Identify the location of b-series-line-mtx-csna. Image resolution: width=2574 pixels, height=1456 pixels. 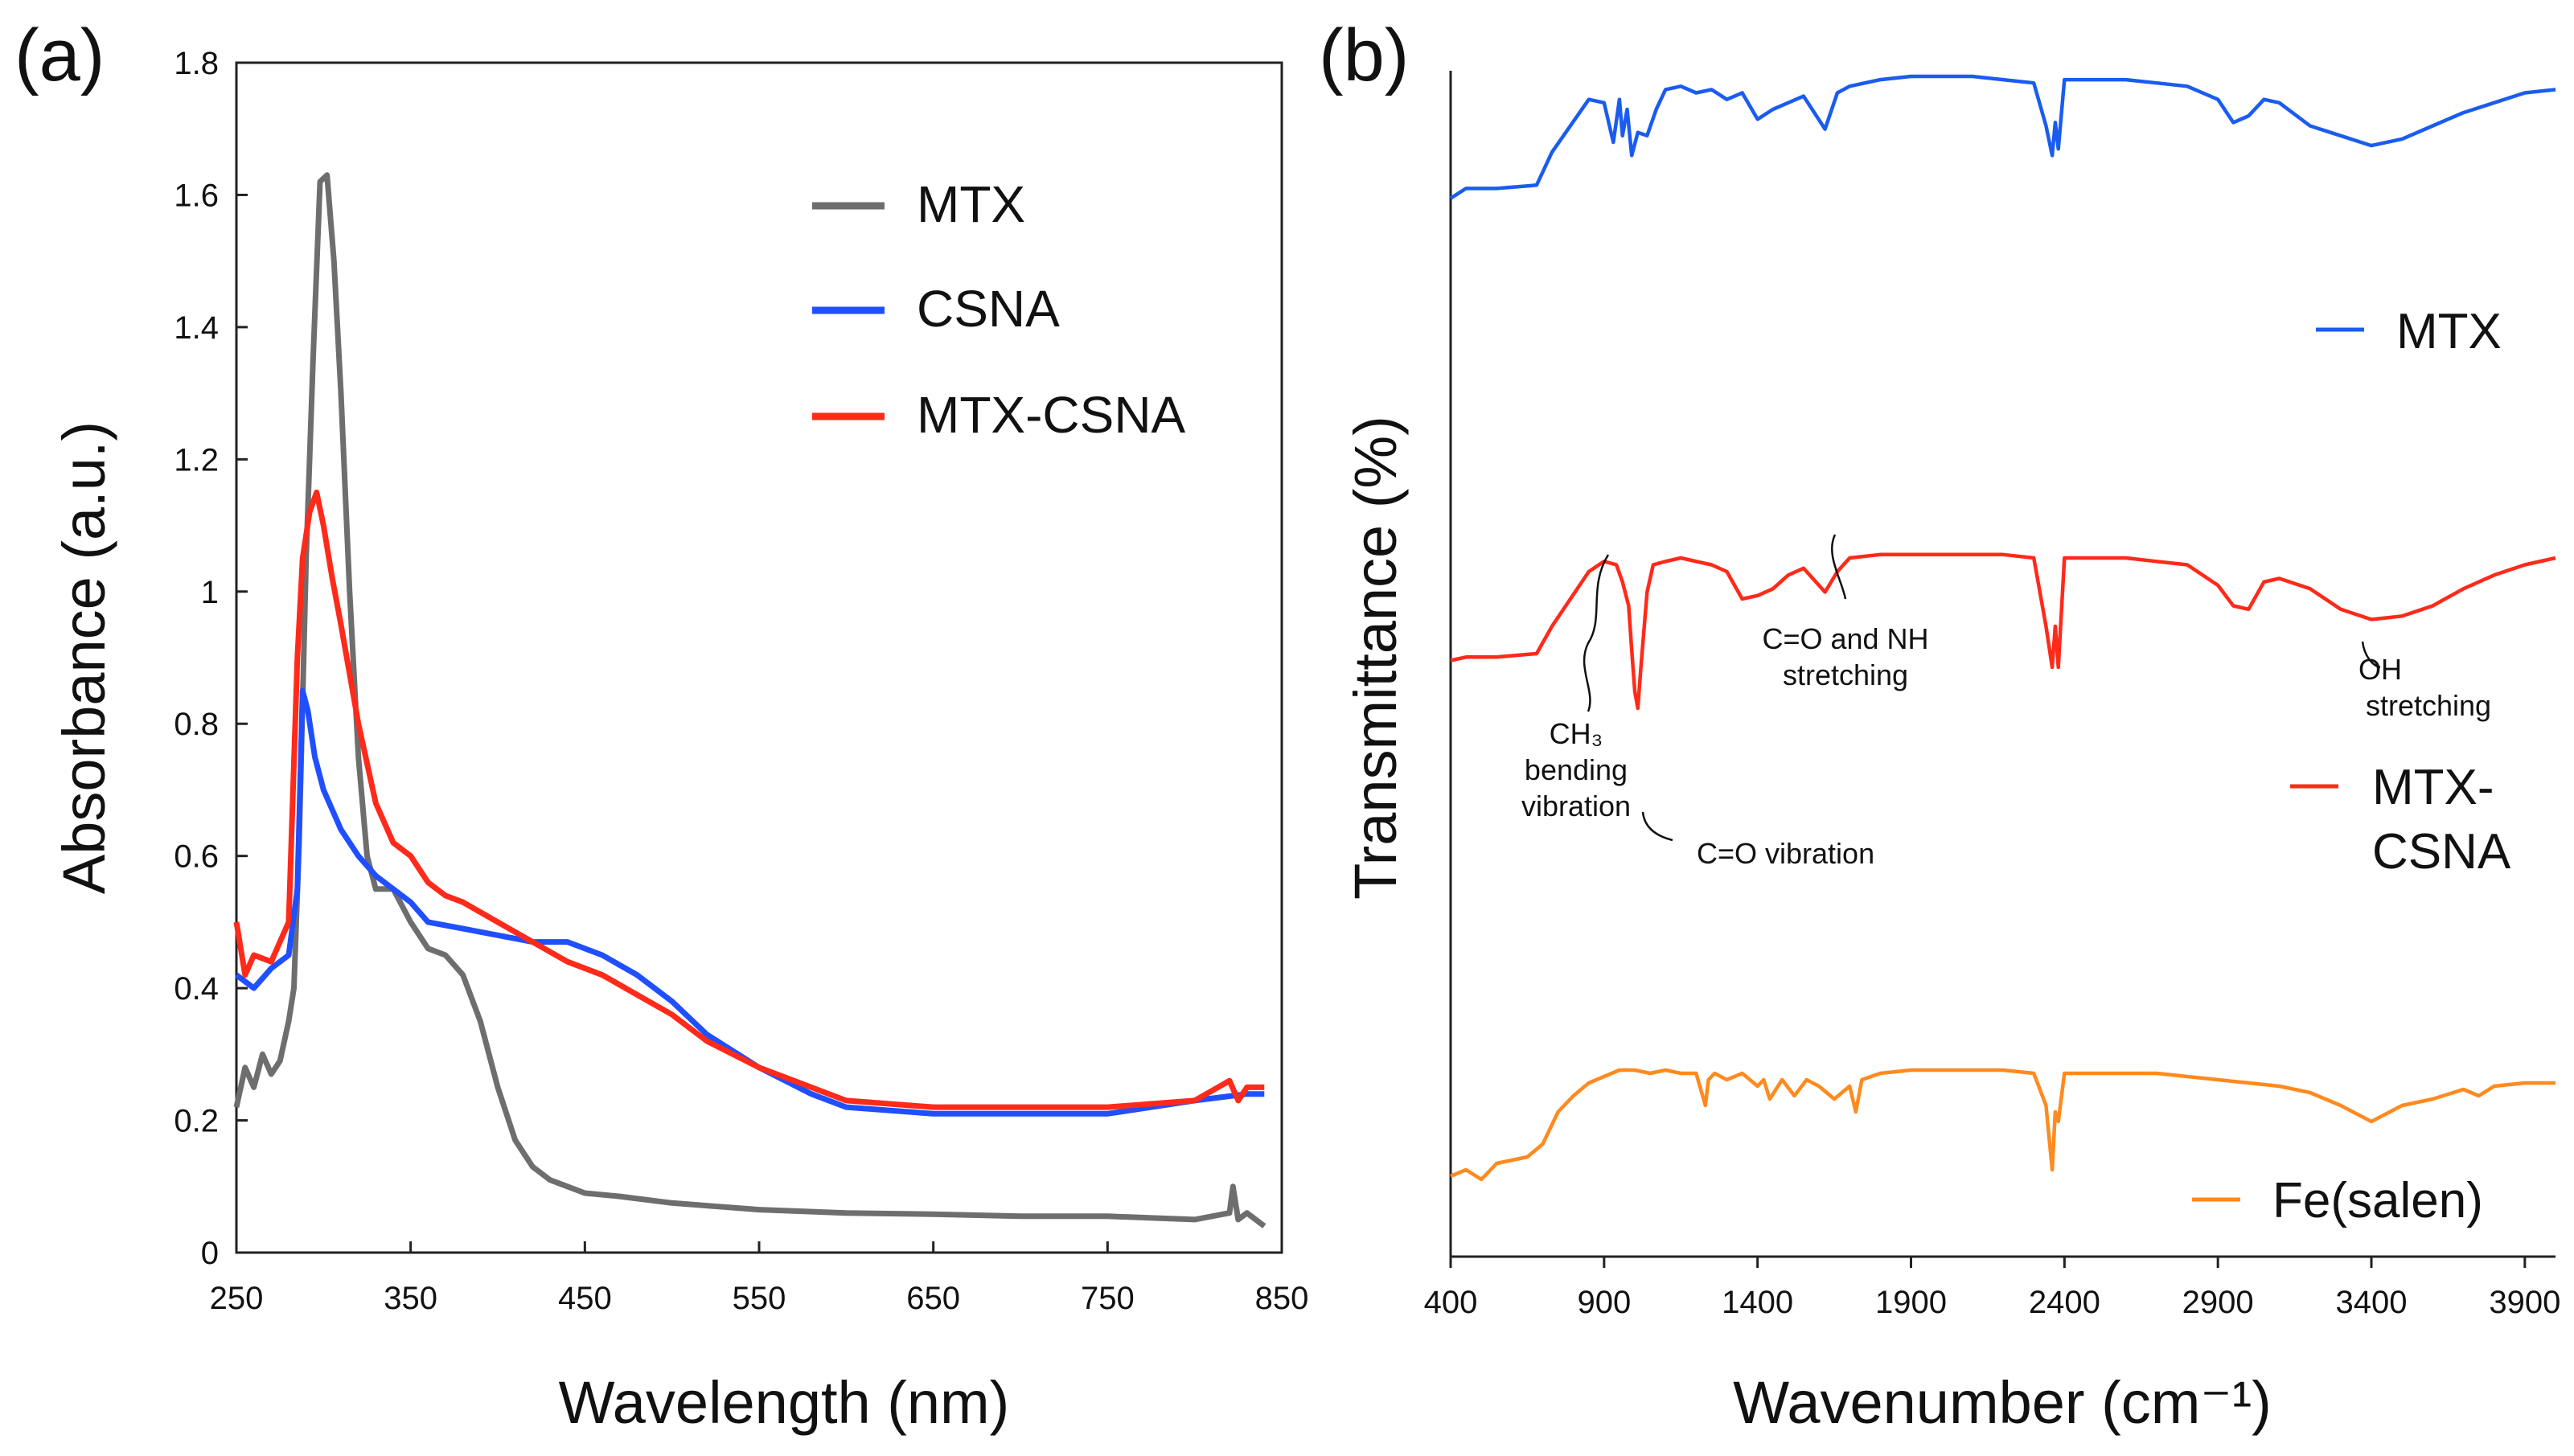
(2003, 631).